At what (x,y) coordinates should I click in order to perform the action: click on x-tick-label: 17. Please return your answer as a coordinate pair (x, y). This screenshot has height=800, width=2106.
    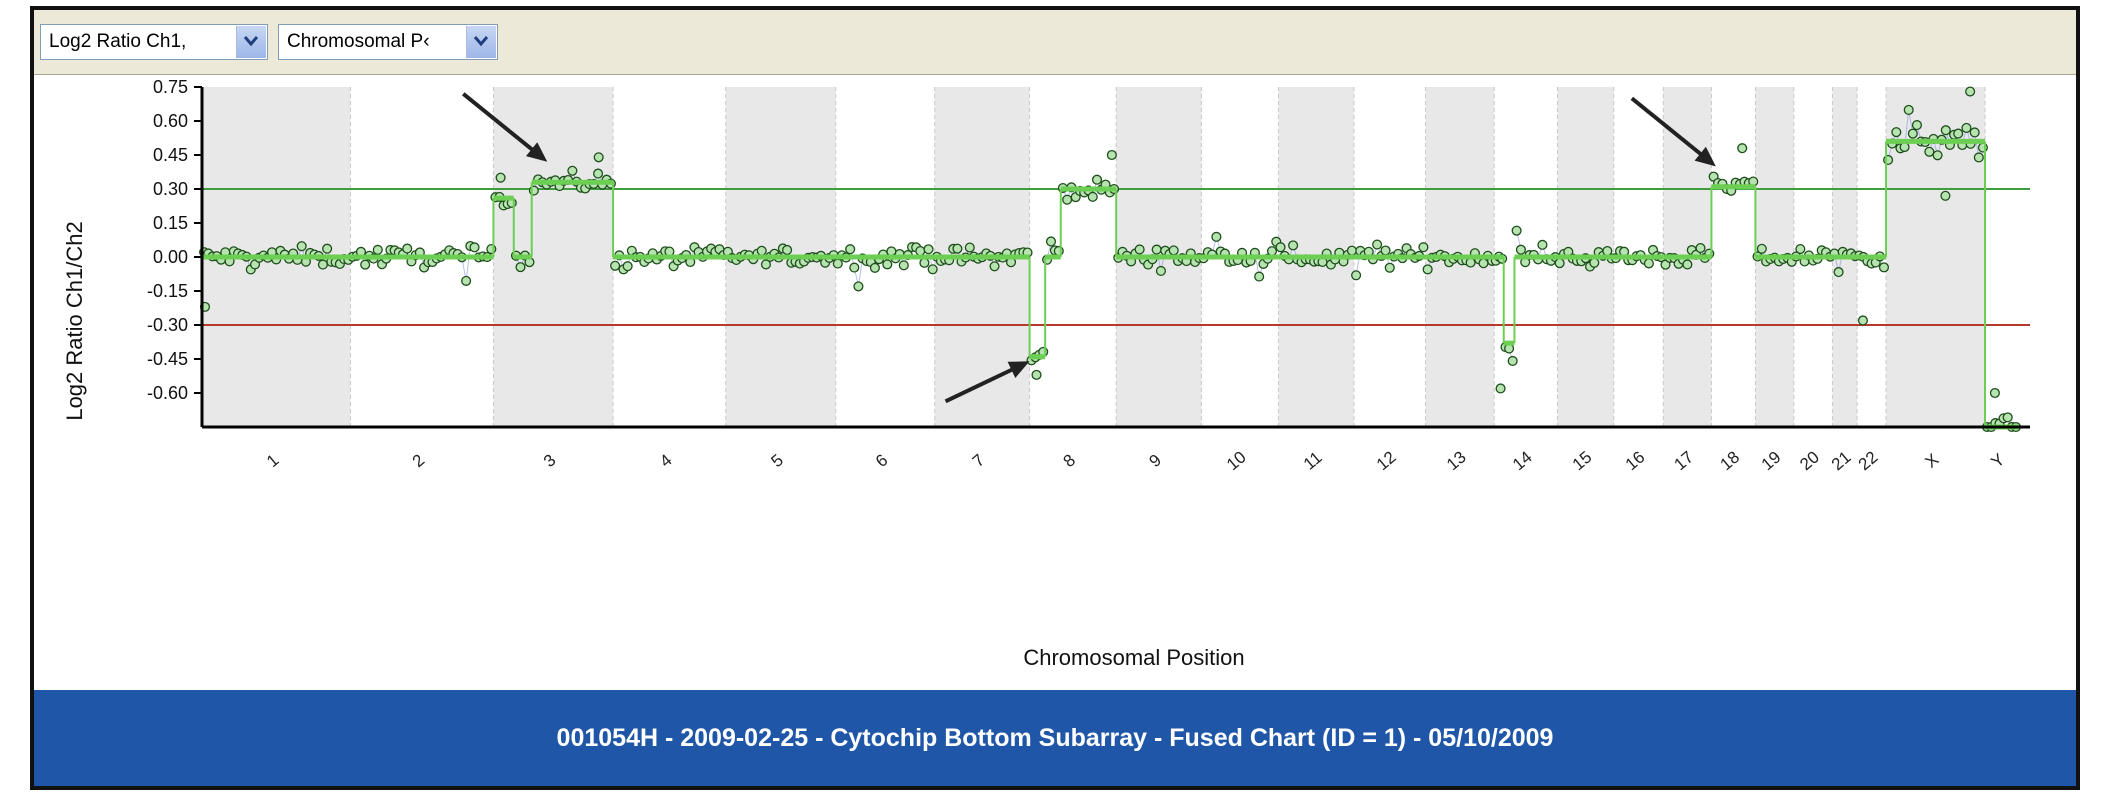
    Looking at the image, I should click on (1683, 460).